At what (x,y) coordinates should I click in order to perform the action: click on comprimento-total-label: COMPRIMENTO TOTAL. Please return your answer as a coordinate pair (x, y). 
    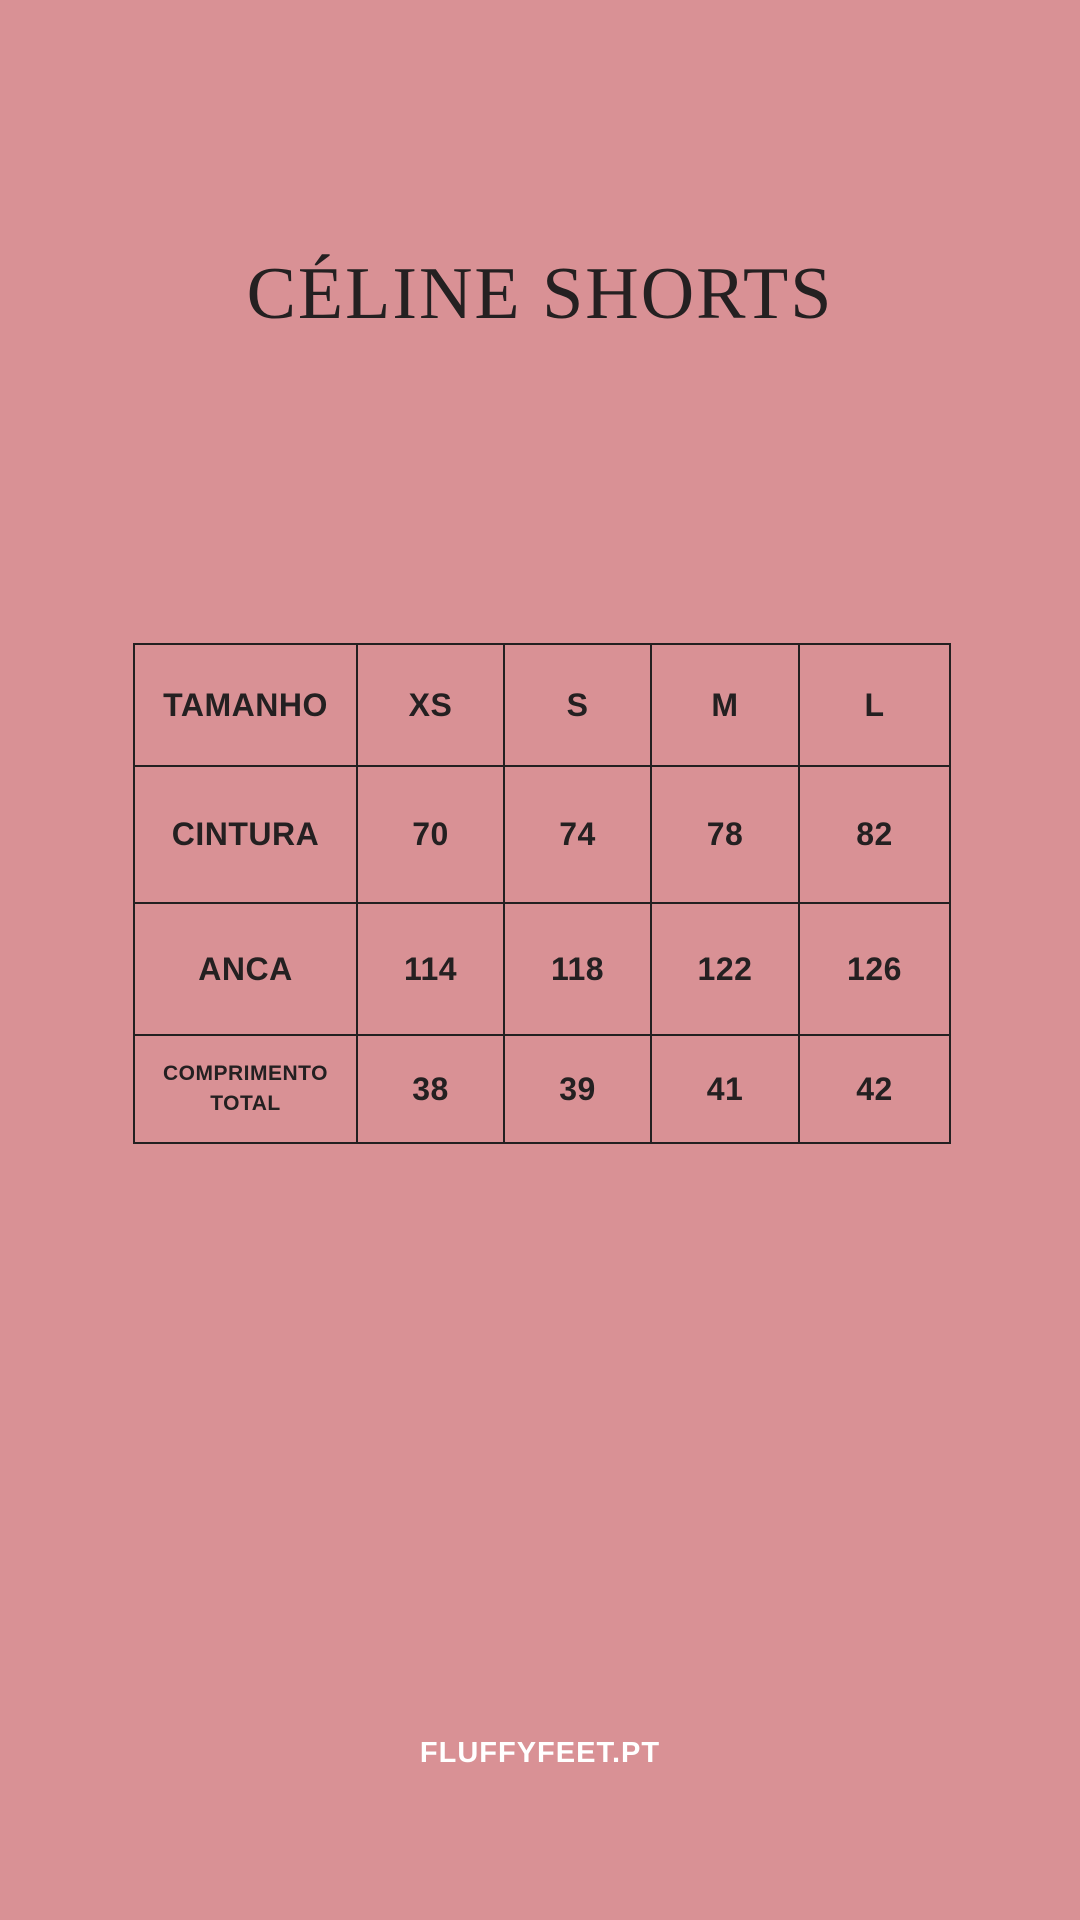
    Looking at the image, I should click on (245, 1088).